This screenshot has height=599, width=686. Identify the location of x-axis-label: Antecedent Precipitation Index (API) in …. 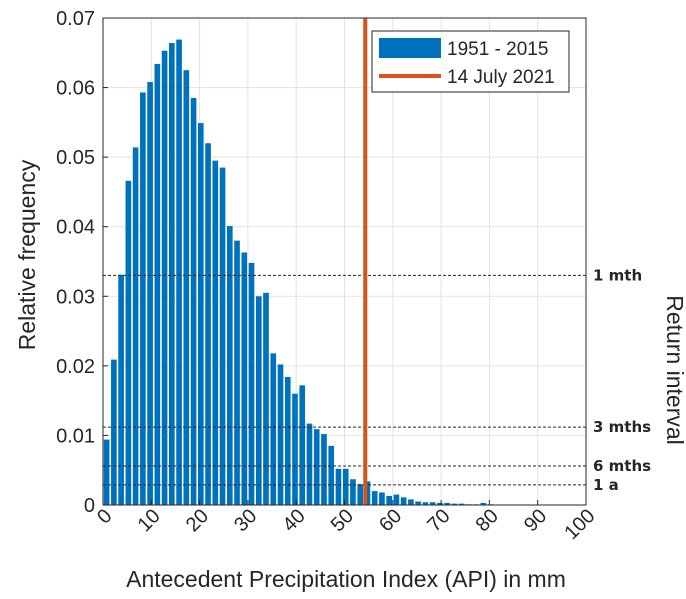
(346, 579).